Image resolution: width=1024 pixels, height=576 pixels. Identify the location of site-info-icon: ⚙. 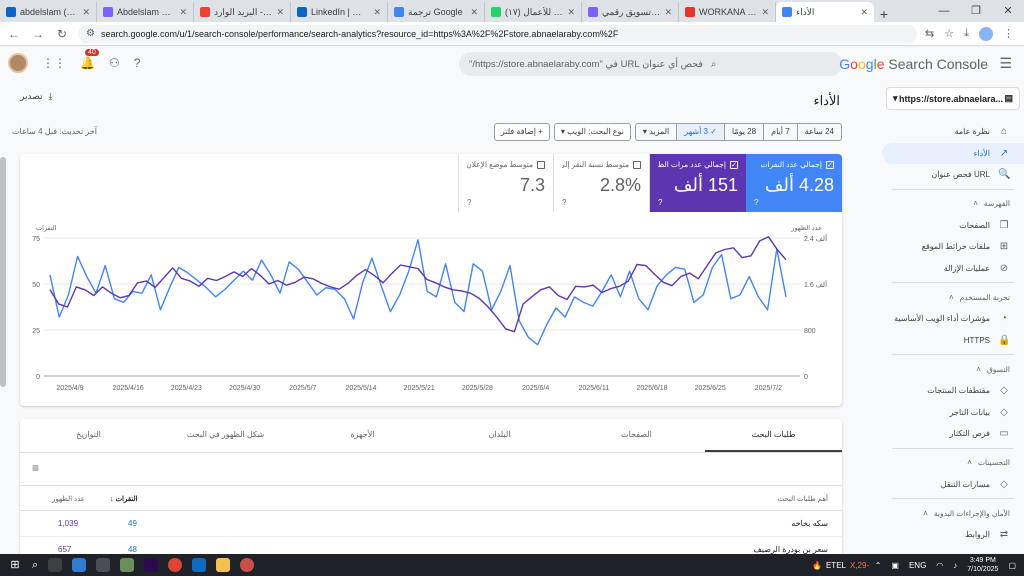
(90, 33).